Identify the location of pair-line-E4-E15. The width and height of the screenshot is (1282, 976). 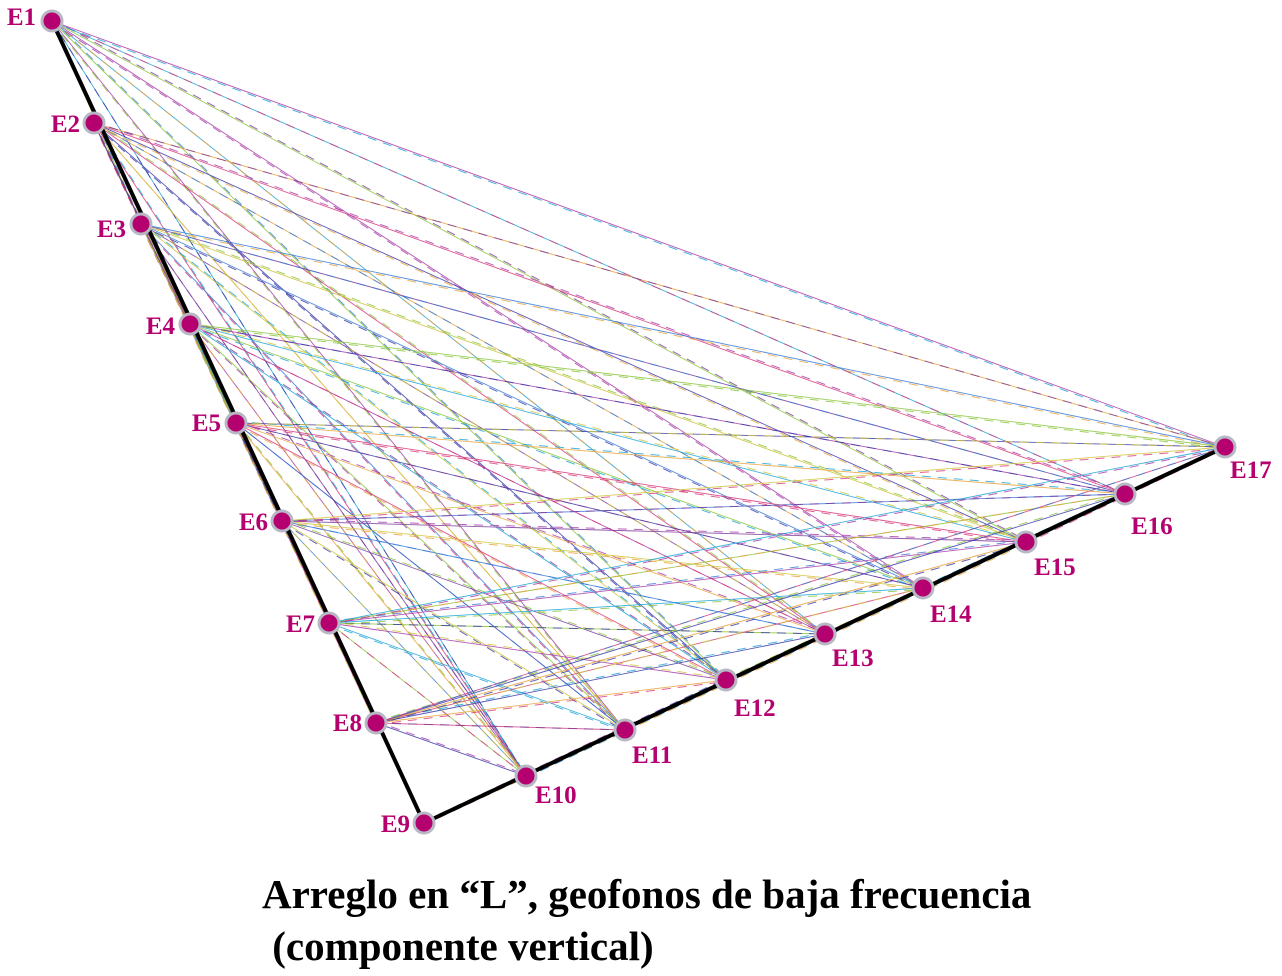
(608, 433).